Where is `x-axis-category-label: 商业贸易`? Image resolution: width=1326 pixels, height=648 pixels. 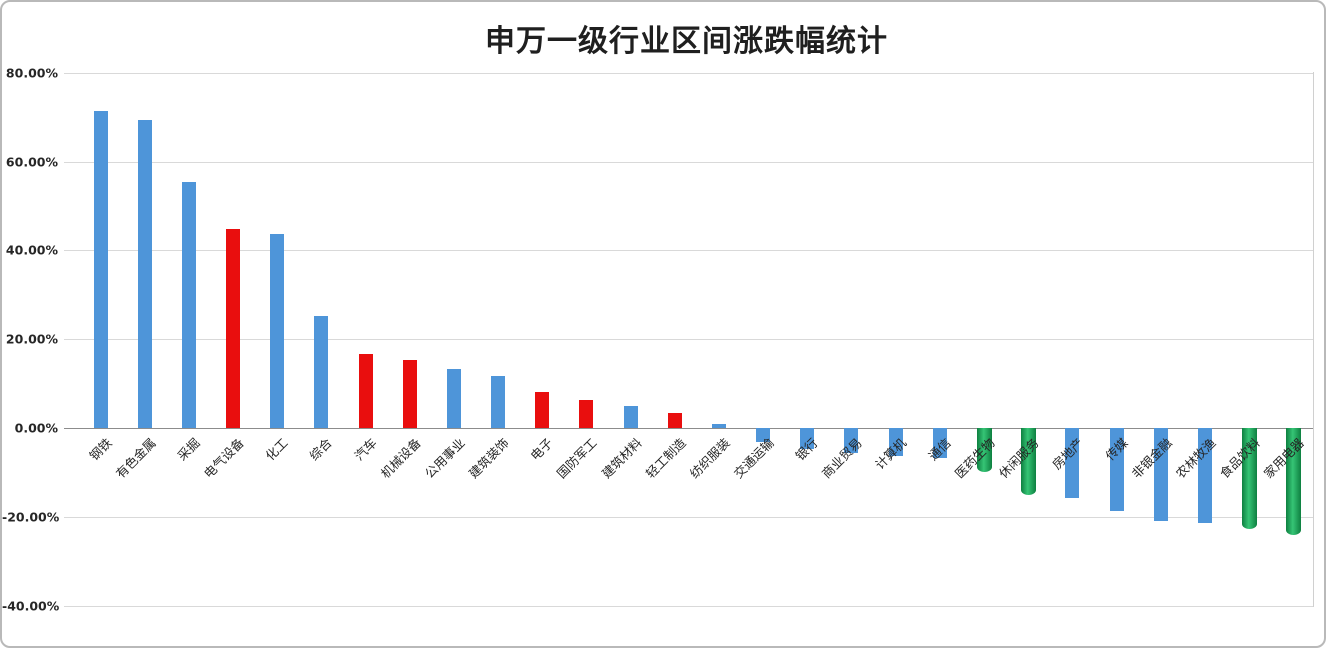 x-axis-category-label: 商业贸易 is located at coordinates (842, 458).